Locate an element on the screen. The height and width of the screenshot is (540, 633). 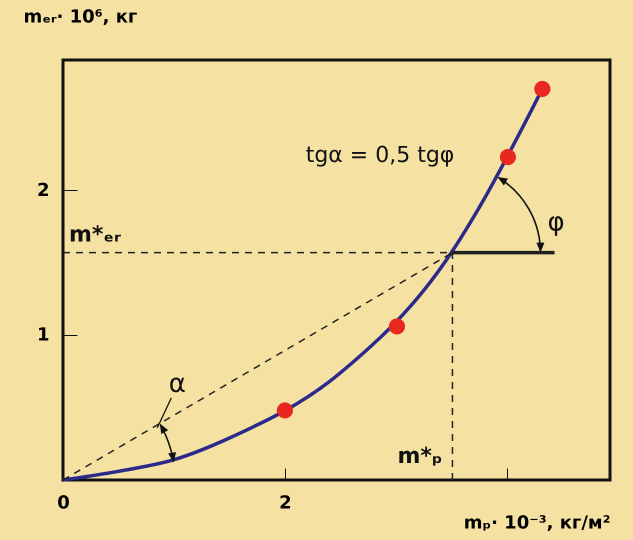
x-tick-label: 0 is located at coordinates (63, 503).